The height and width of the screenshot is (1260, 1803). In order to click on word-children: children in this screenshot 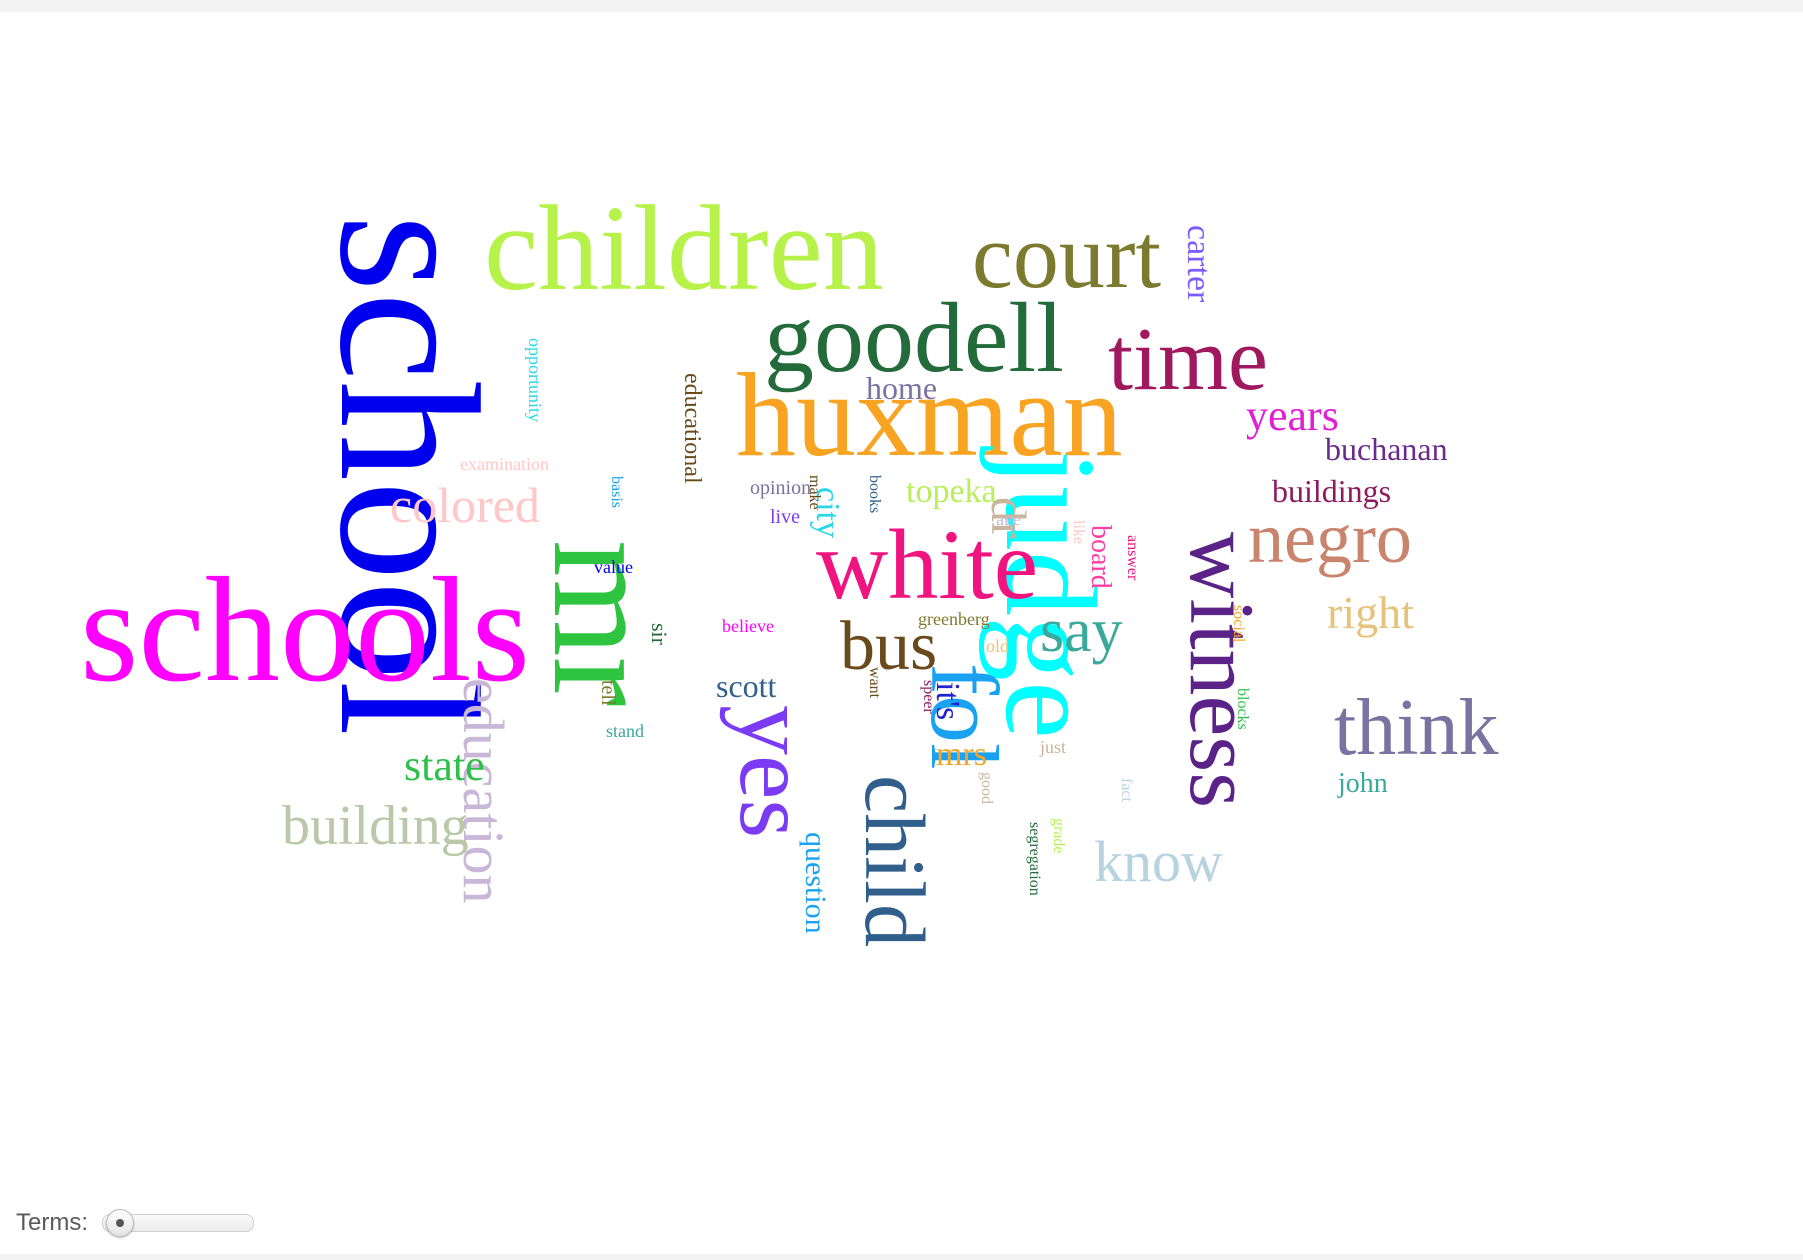, I will do `click(684, 248)`.